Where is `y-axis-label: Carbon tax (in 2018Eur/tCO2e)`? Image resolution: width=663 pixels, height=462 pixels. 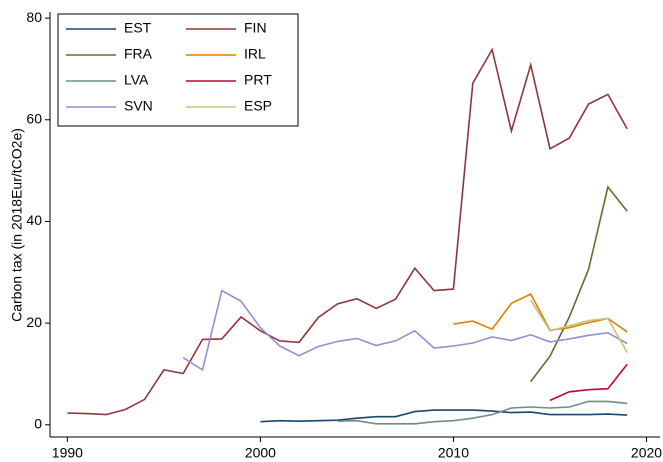
y-axis-label: Carbon tax (in 2018Eur/tCO2e) is located at coordinates (17, 225).